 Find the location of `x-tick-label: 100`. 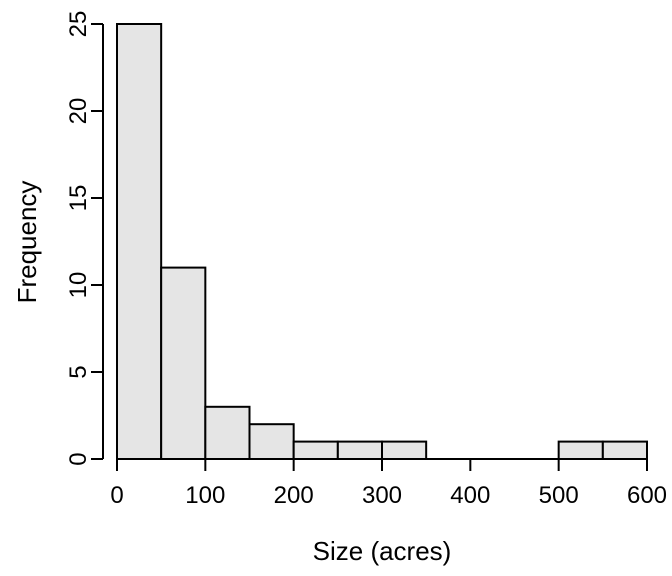

x-tick-label: 100 is located at coordinates (205, 495).